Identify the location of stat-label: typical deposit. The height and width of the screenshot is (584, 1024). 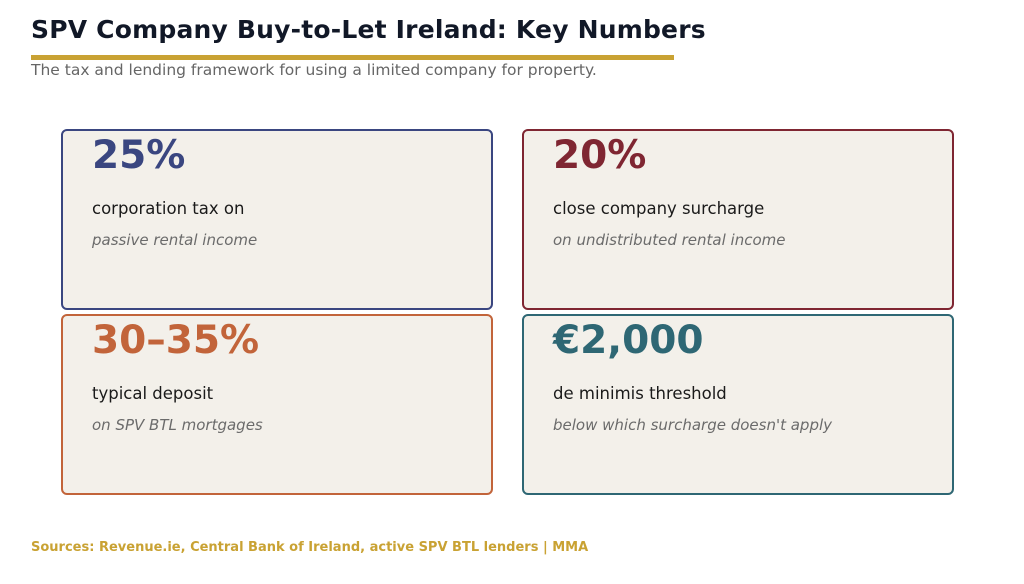
(153, 393).